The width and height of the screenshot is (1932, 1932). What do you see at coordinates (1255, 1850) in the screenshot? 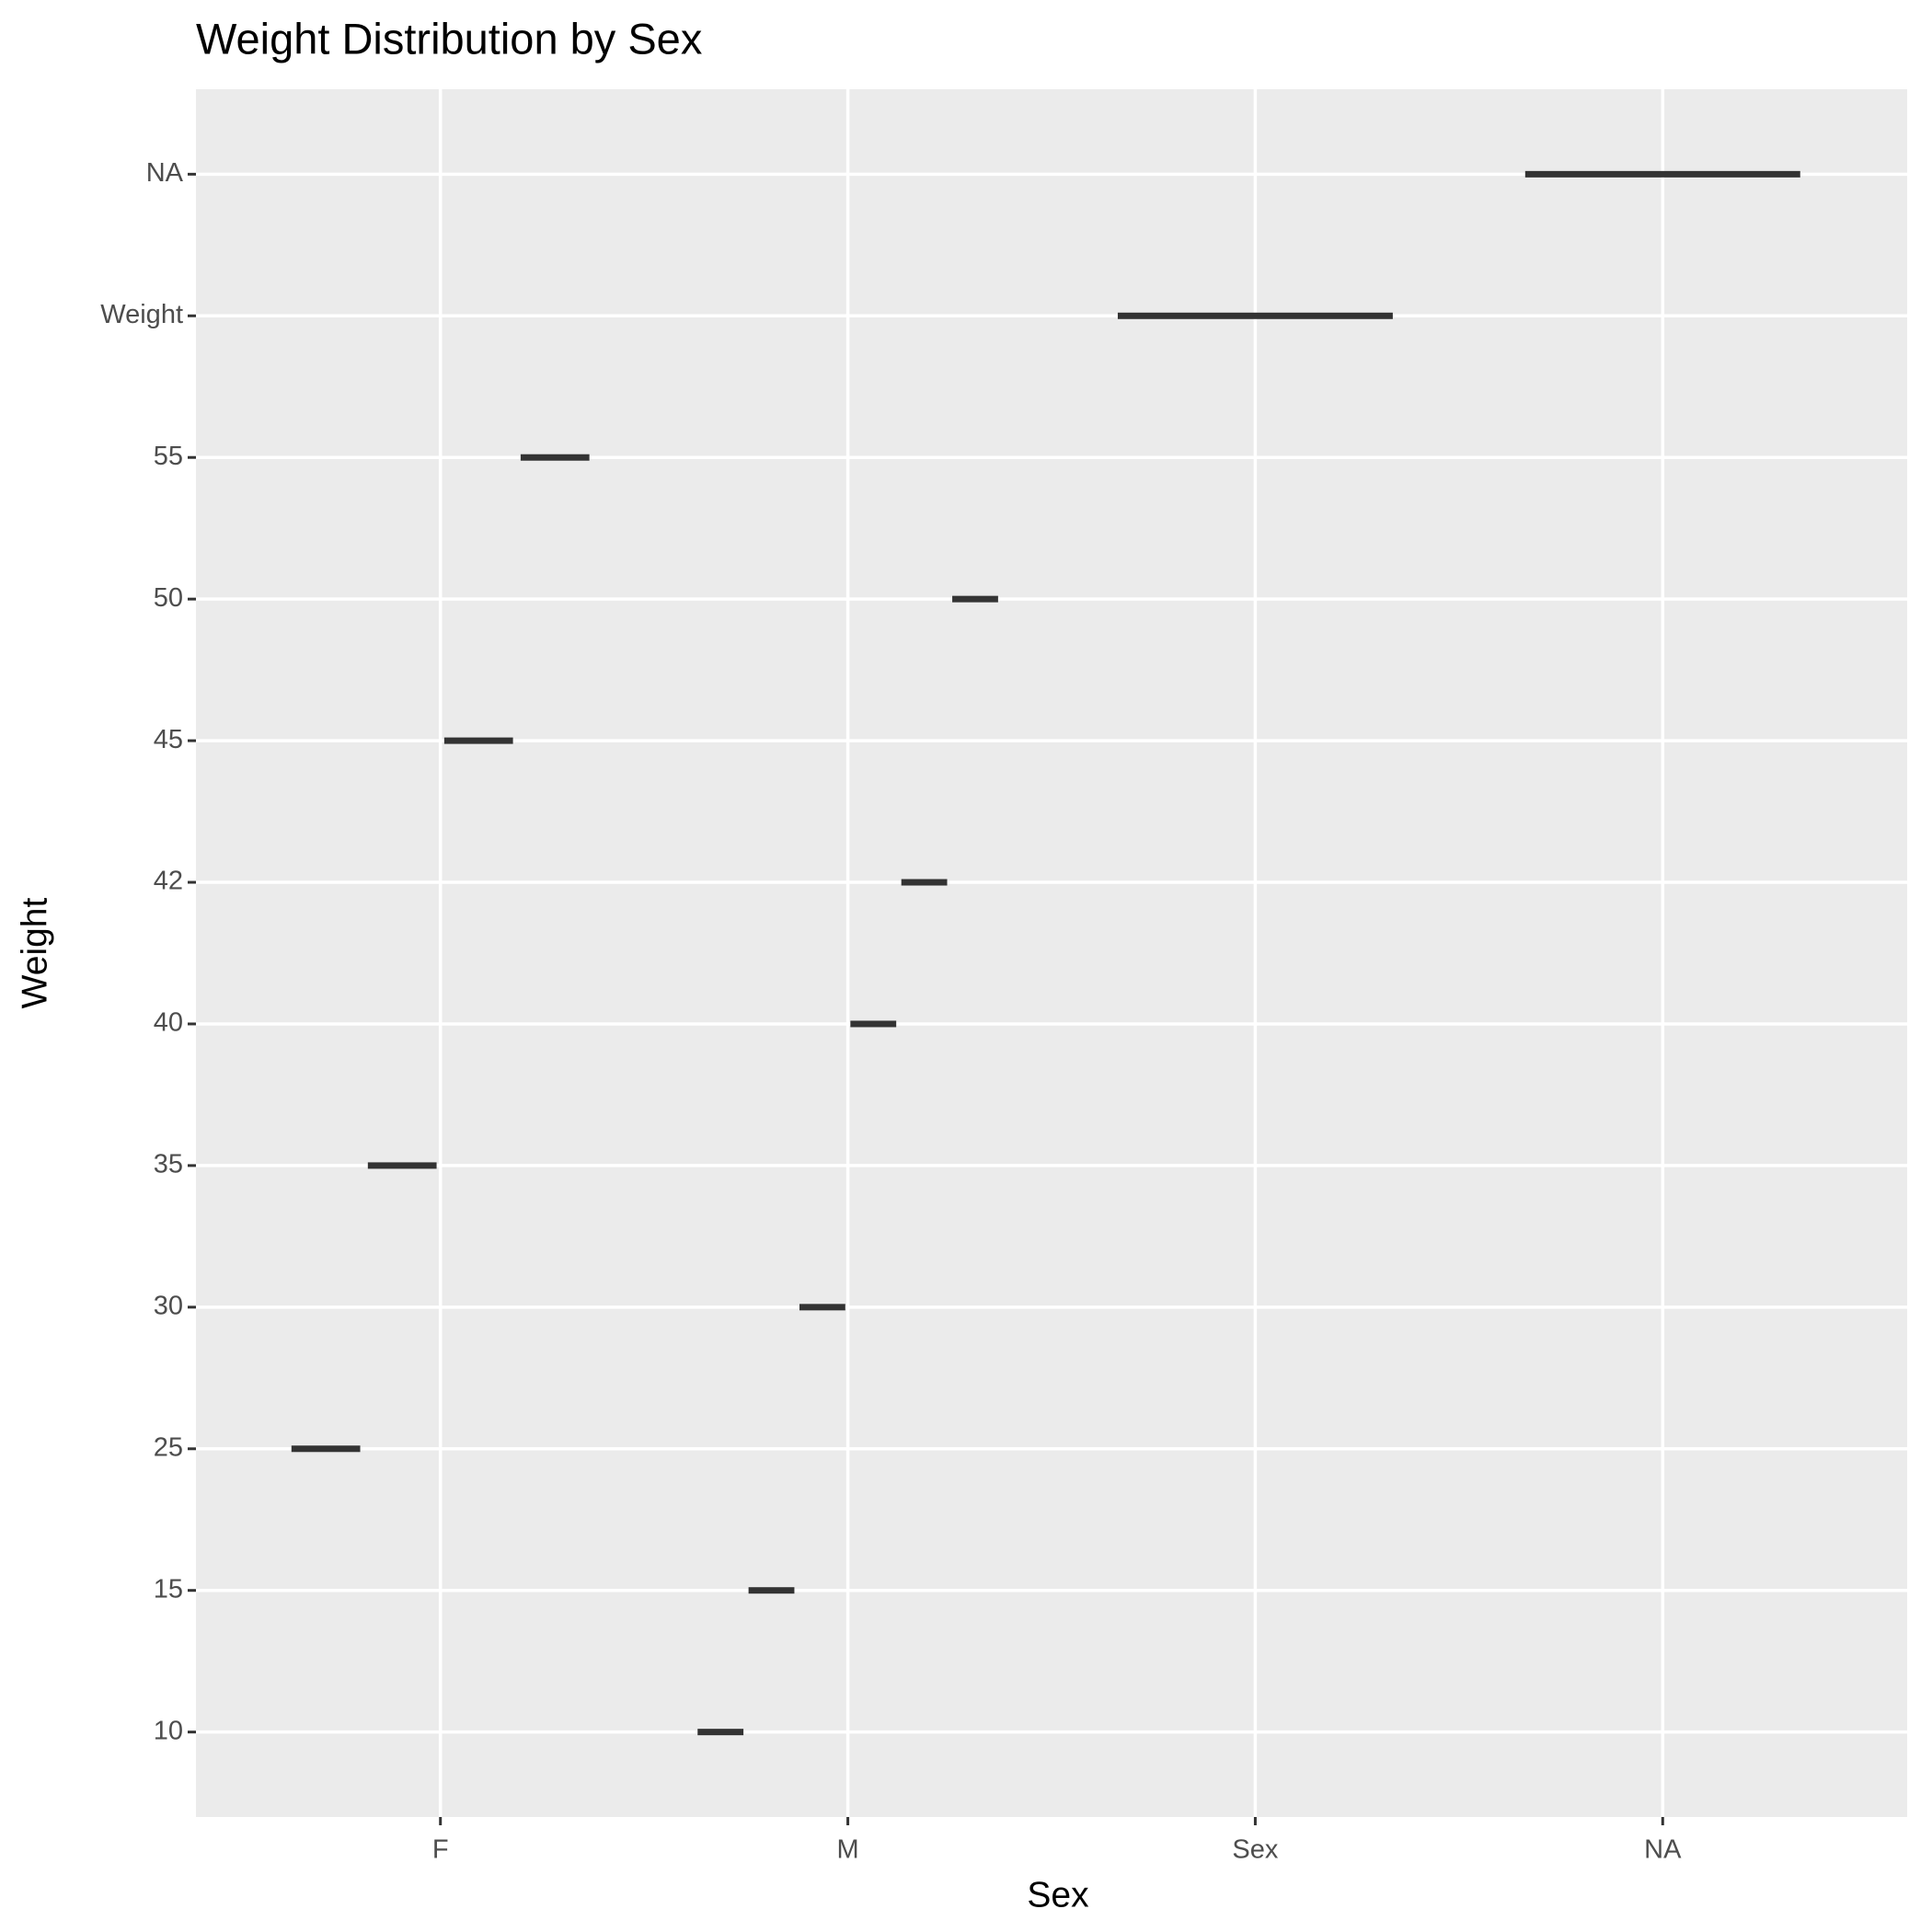
I see `x-tick-label: Sex` at bounding box center [1255, 1850].